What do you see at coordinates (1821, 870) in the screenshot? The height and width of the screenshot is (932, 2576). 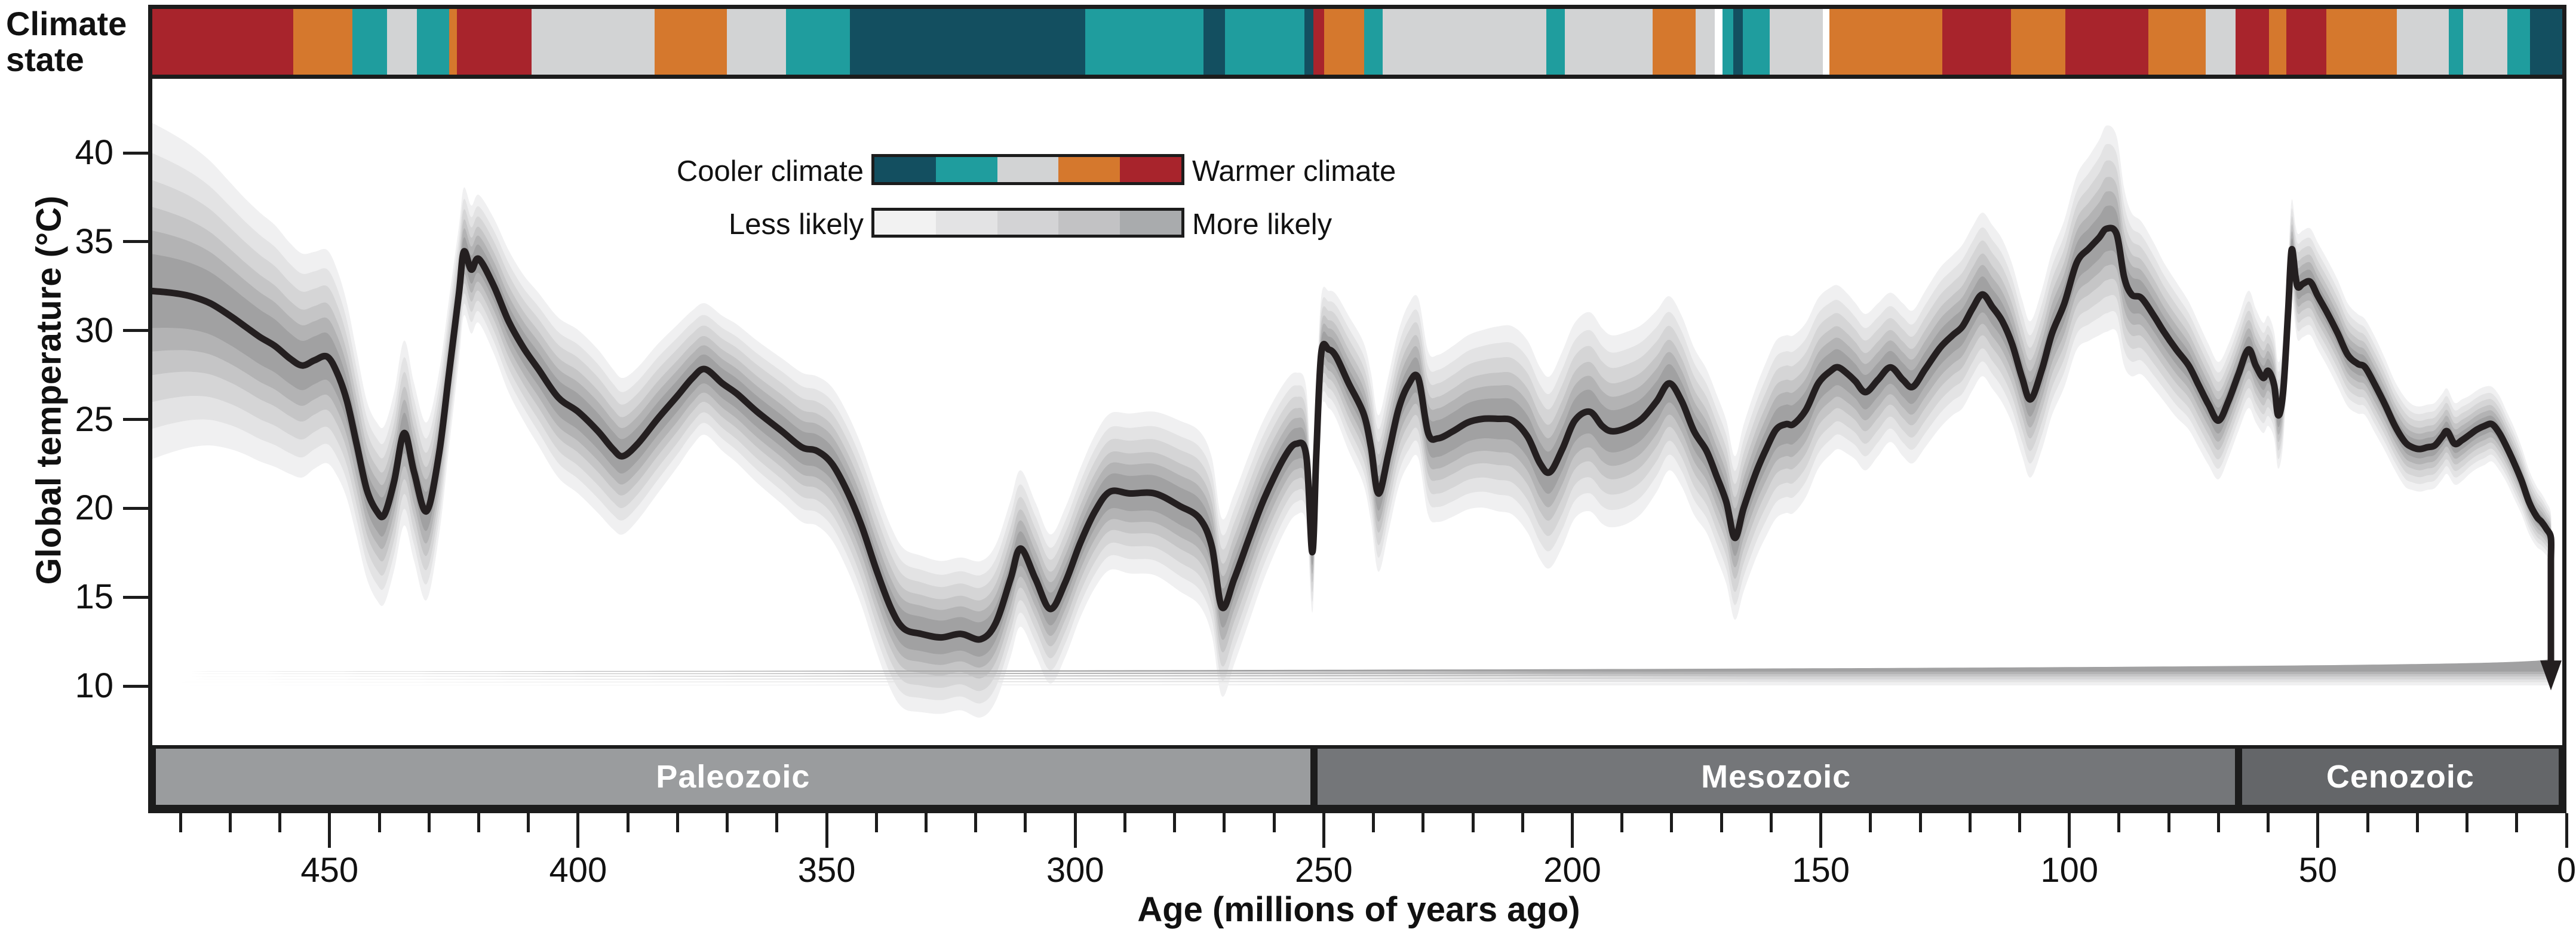 I see `x-tick-label-150: 150` at bounding box center [1821, 870].